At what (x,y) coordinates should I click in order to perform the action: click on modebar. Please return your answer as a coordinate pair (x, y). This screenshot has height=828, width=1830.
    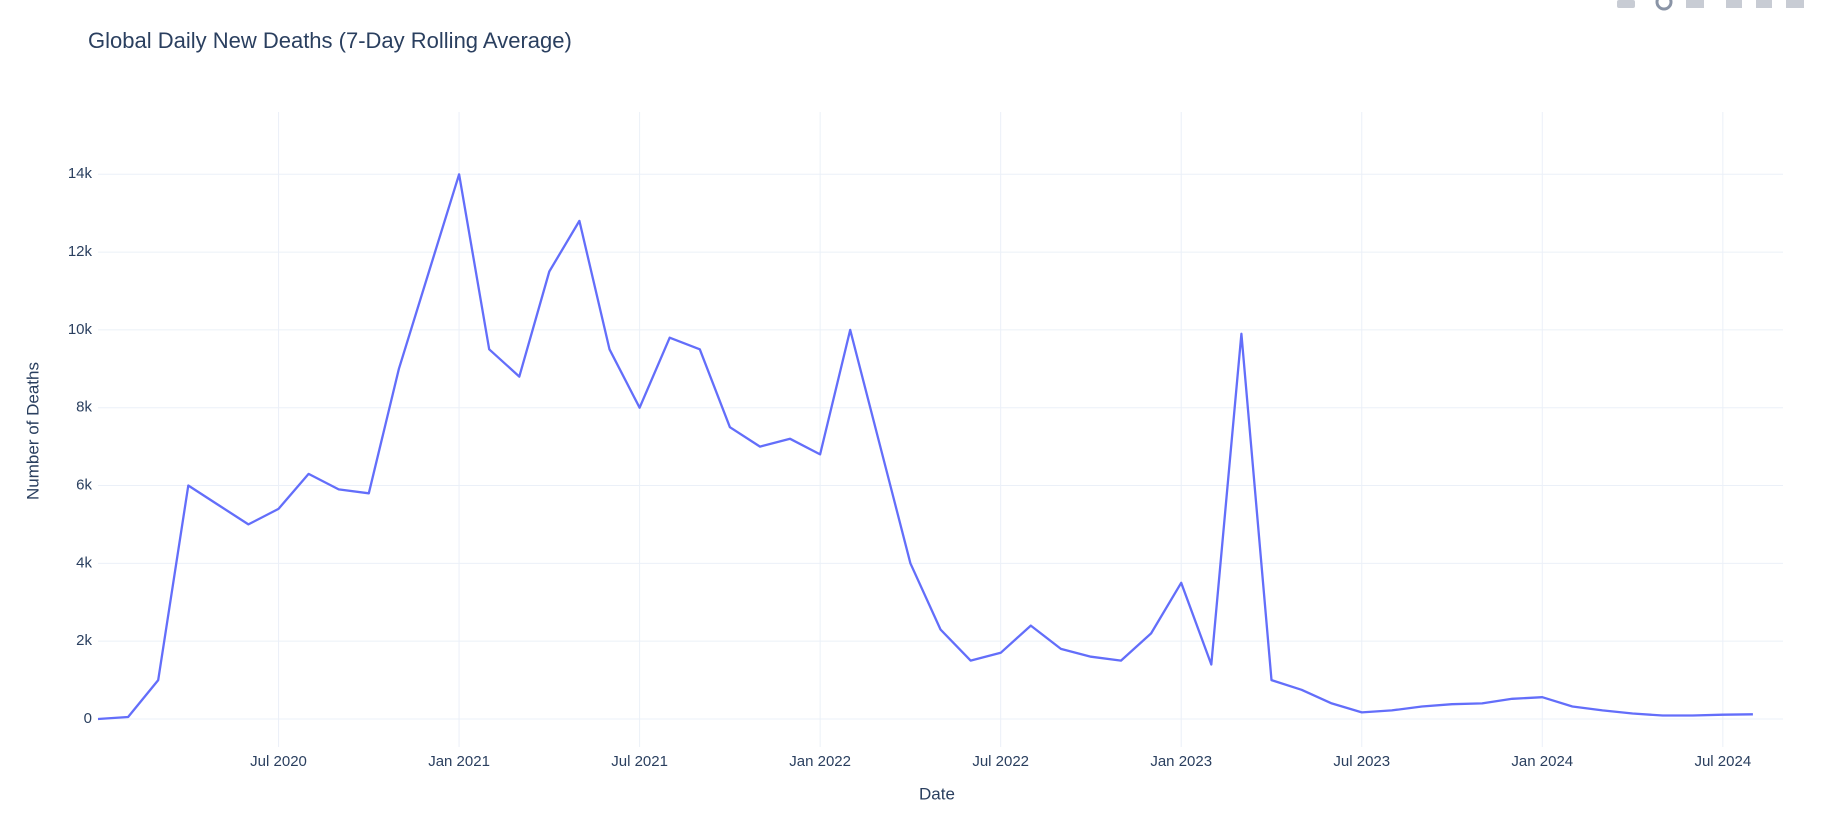
    Looking at the image, I should click on (1710, 5).